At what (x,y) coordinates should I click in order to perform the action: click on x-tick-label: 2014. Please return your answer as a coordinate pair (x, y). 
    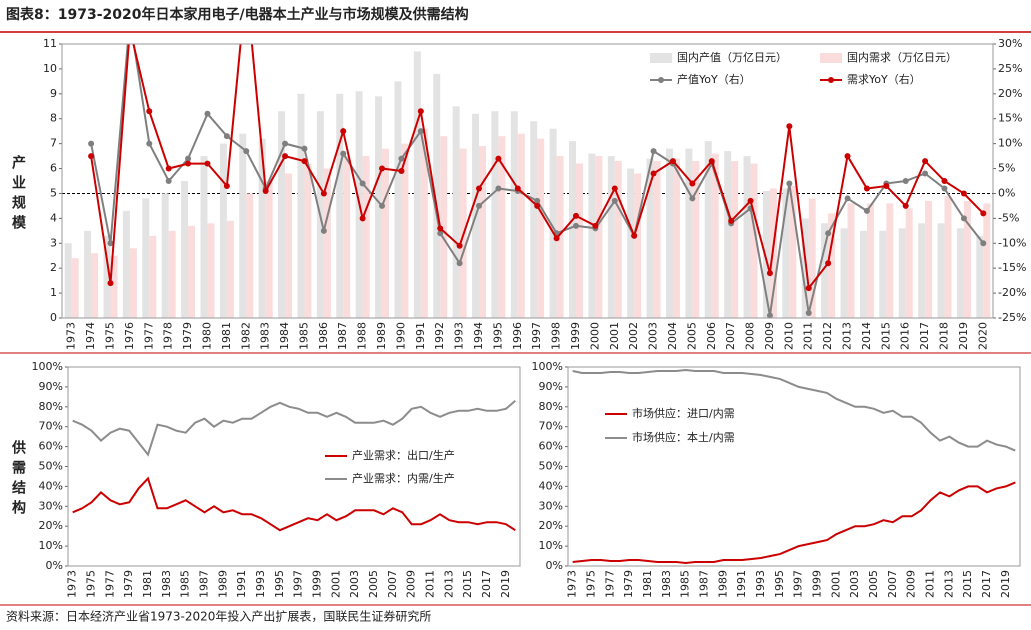
    Looking at the image, I should click on (866, 336).